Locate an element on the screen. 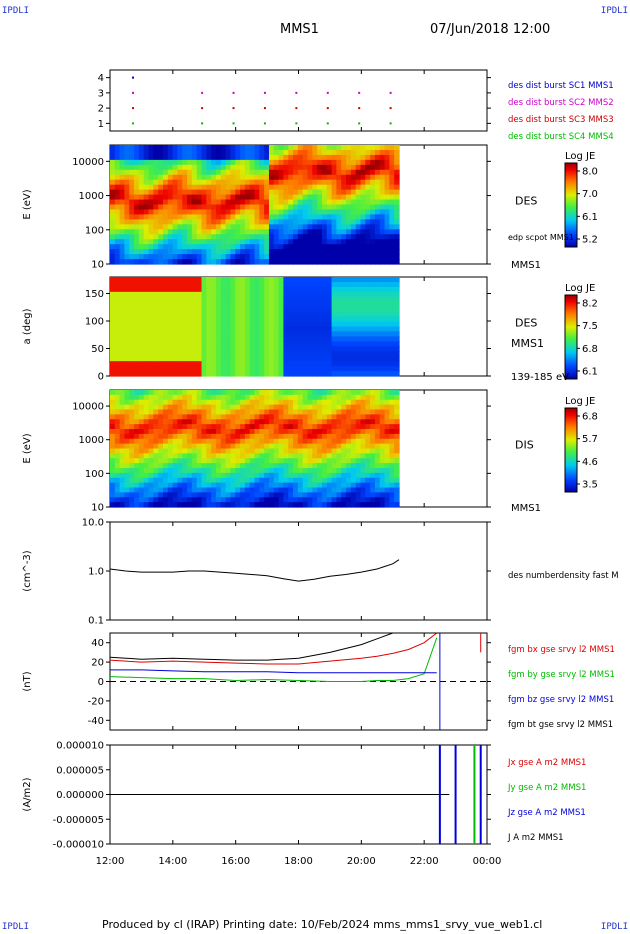 The image size is (630, 934). colorbar-tick-label: 6.8 is located at coordinates (590, 349).